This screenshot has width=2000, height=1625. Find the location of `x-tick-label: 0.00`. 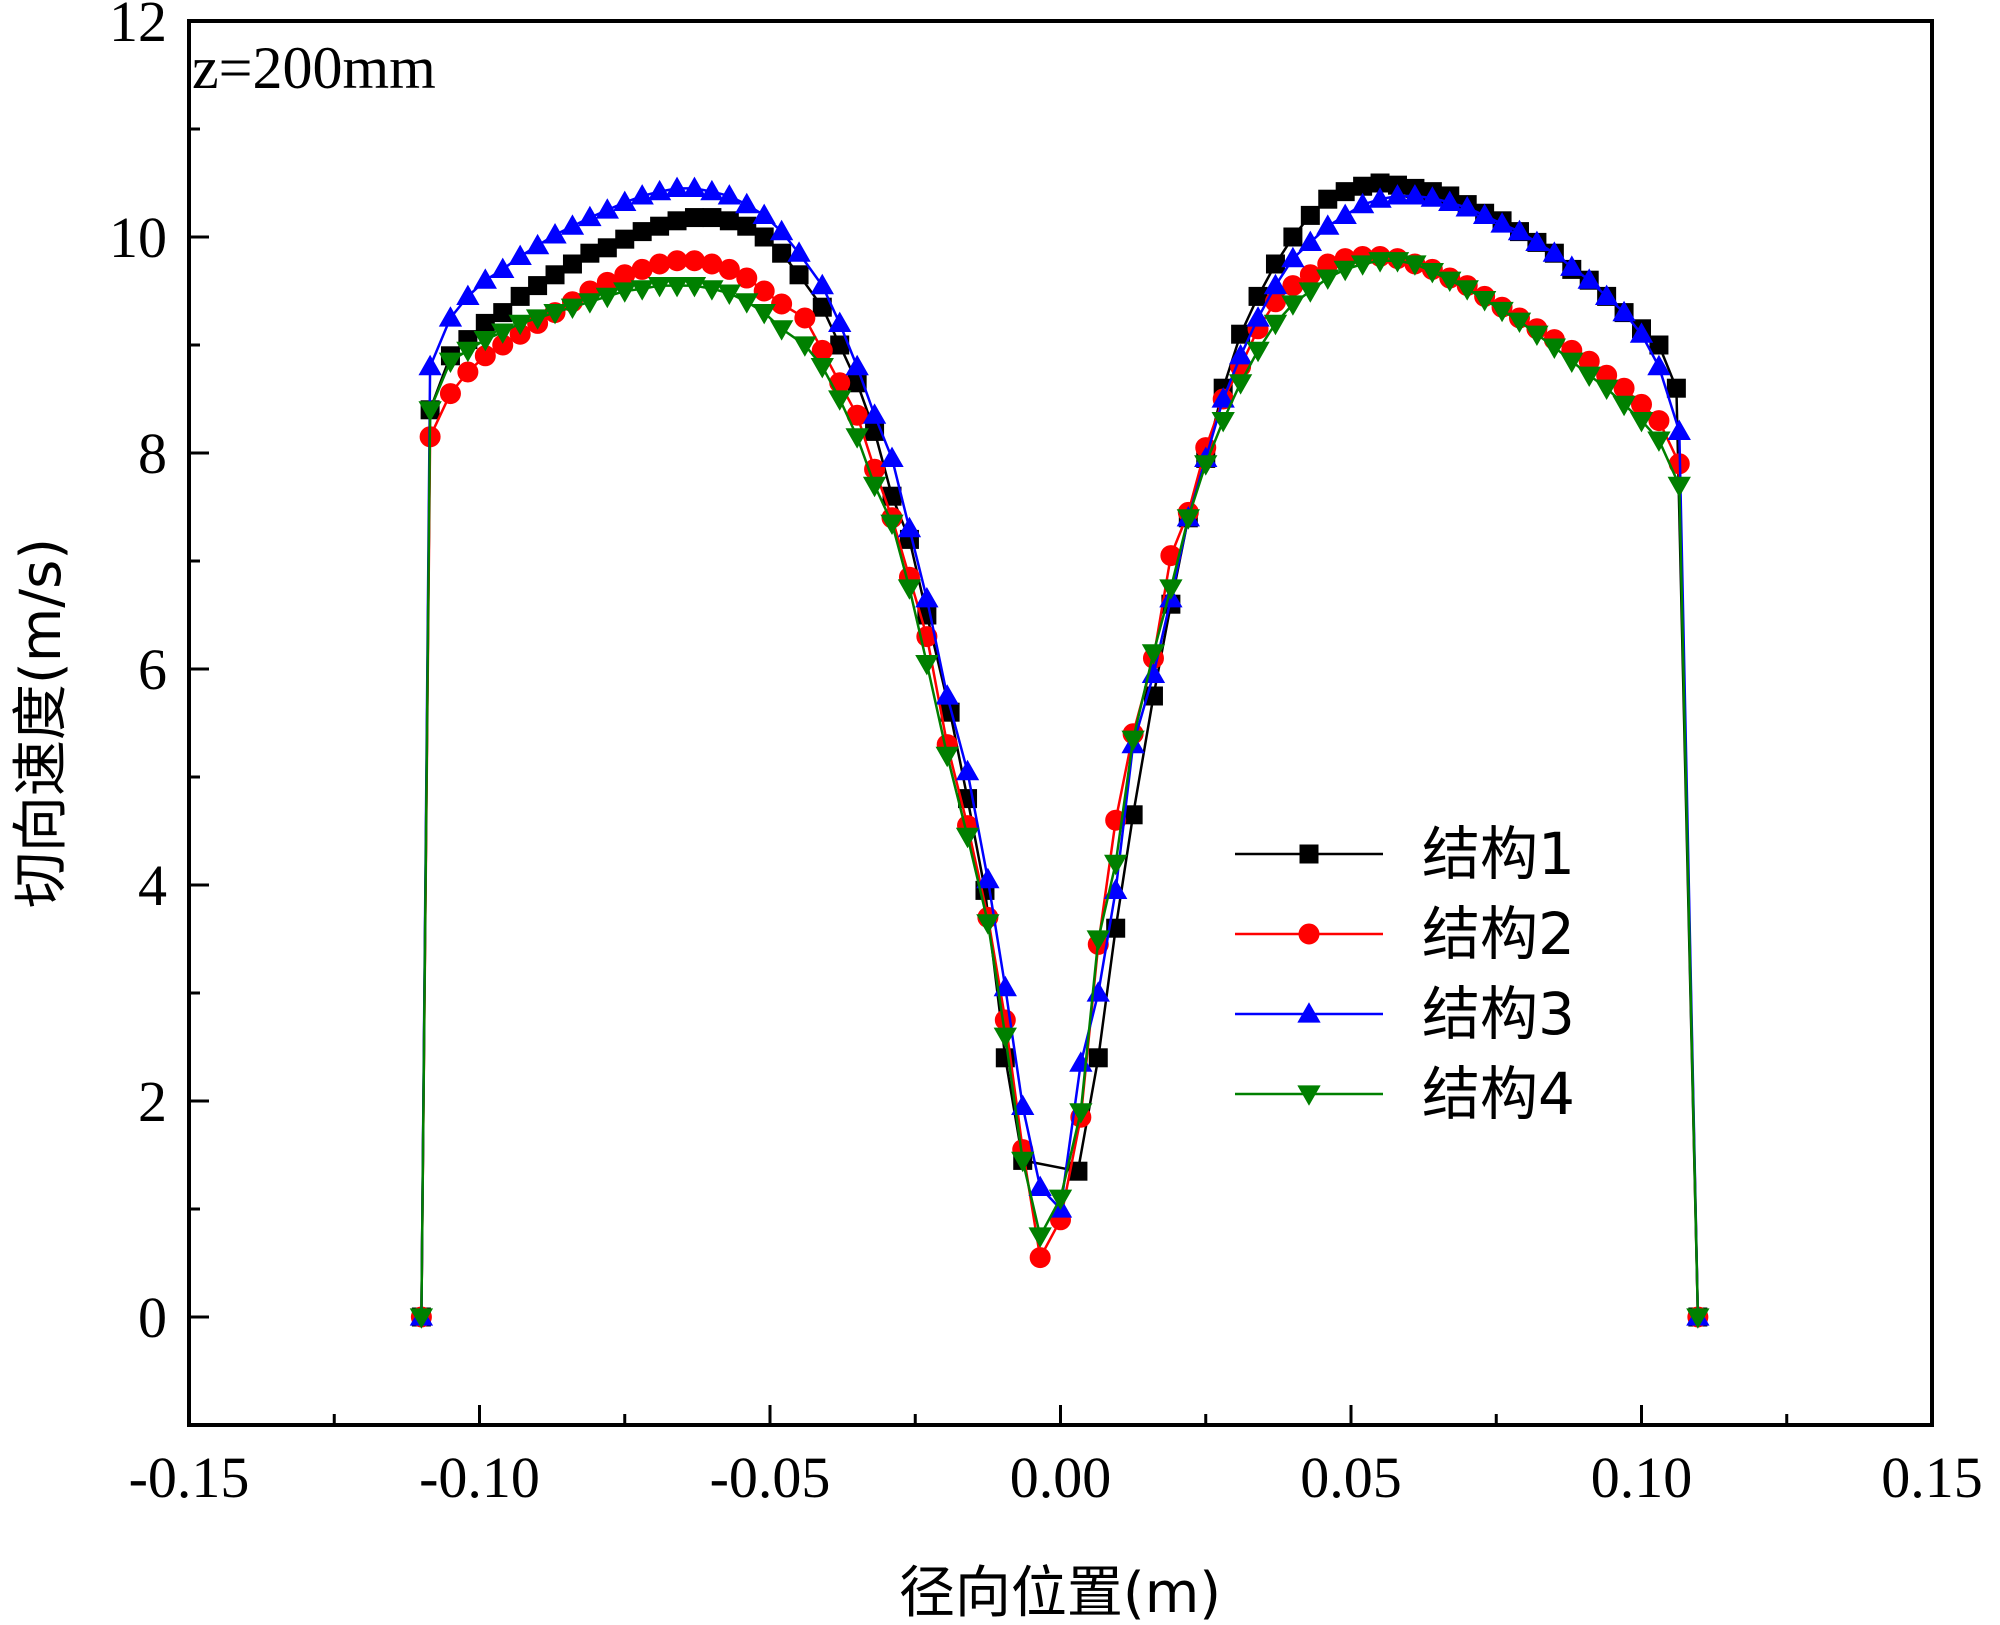

x-tick-label: 0.00 is located at coordinates (1061, 1477).